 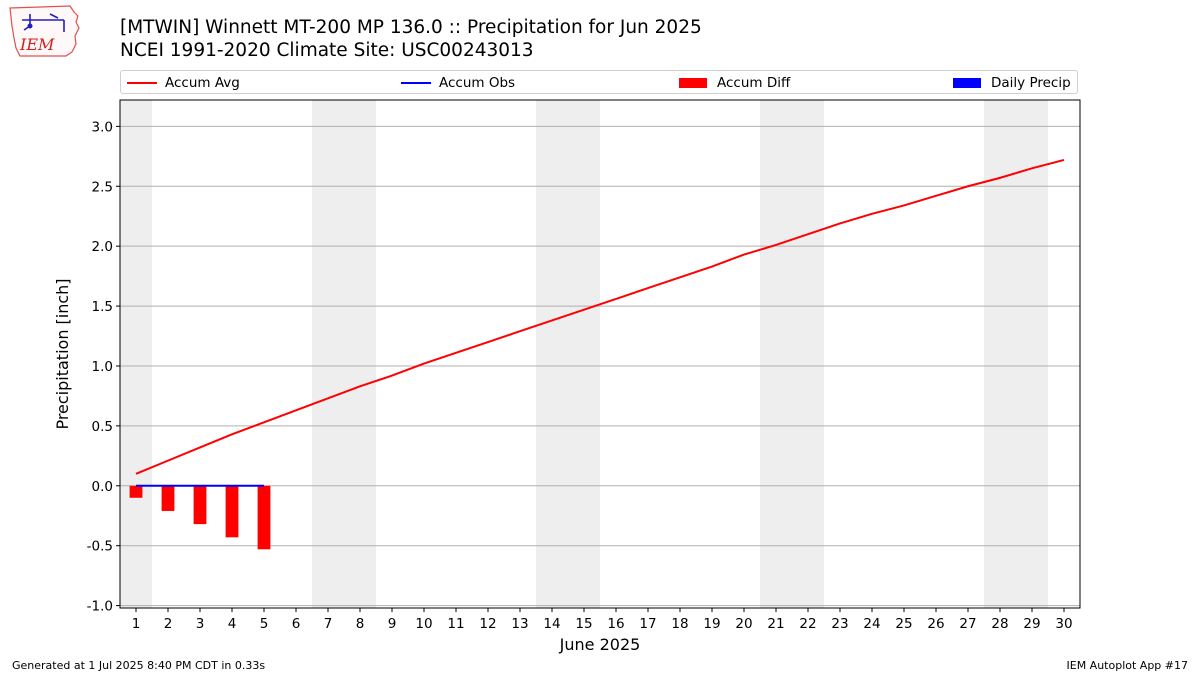 I want to click on legend-label-accum-obs: Accum Obs, so click(x=477, y=83).